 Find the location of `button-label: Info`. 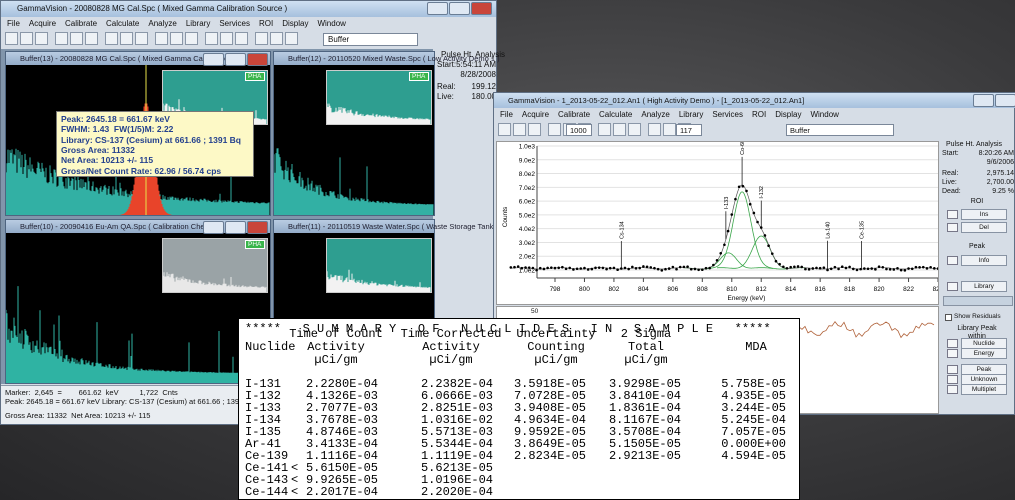

button-label: Info is located at coordinates (984, 260).